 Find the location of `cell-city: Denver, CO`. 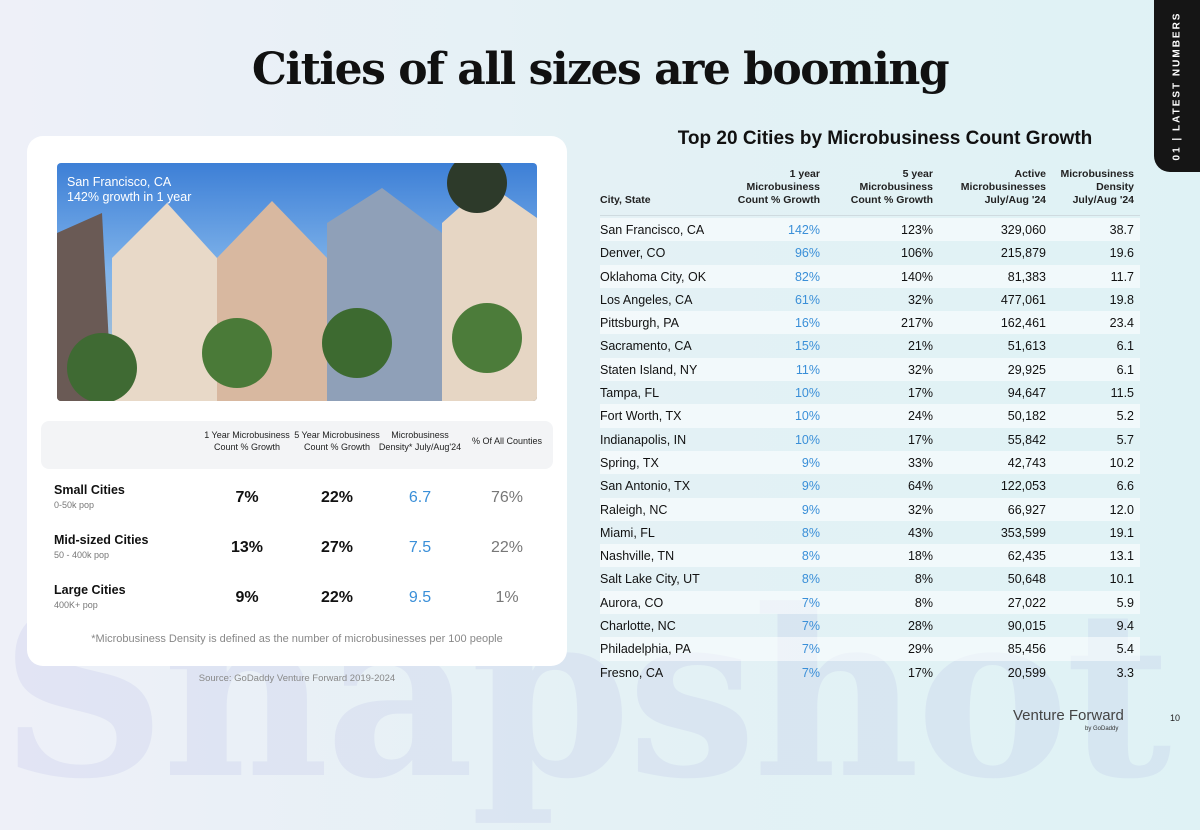

cell-city: Denver, CO is located at coordinates (633, 253).